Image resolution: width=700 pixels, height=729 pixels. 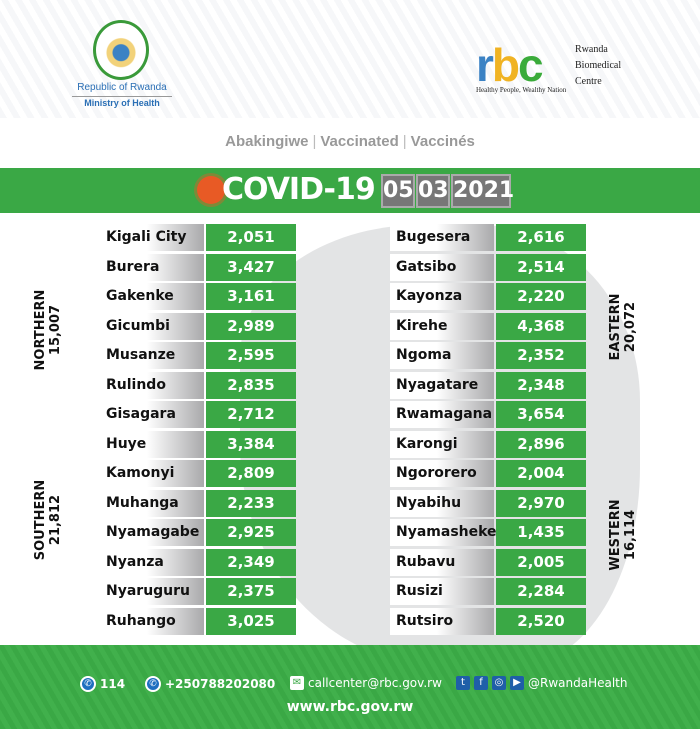 I want to click on district-name: Ruhango, so click(x=152, y=621).